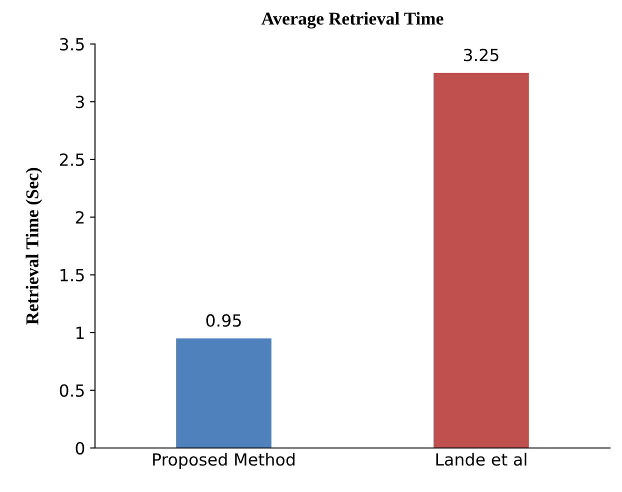  I want to click on y-tick-label: 2.5, so click(72, 159).